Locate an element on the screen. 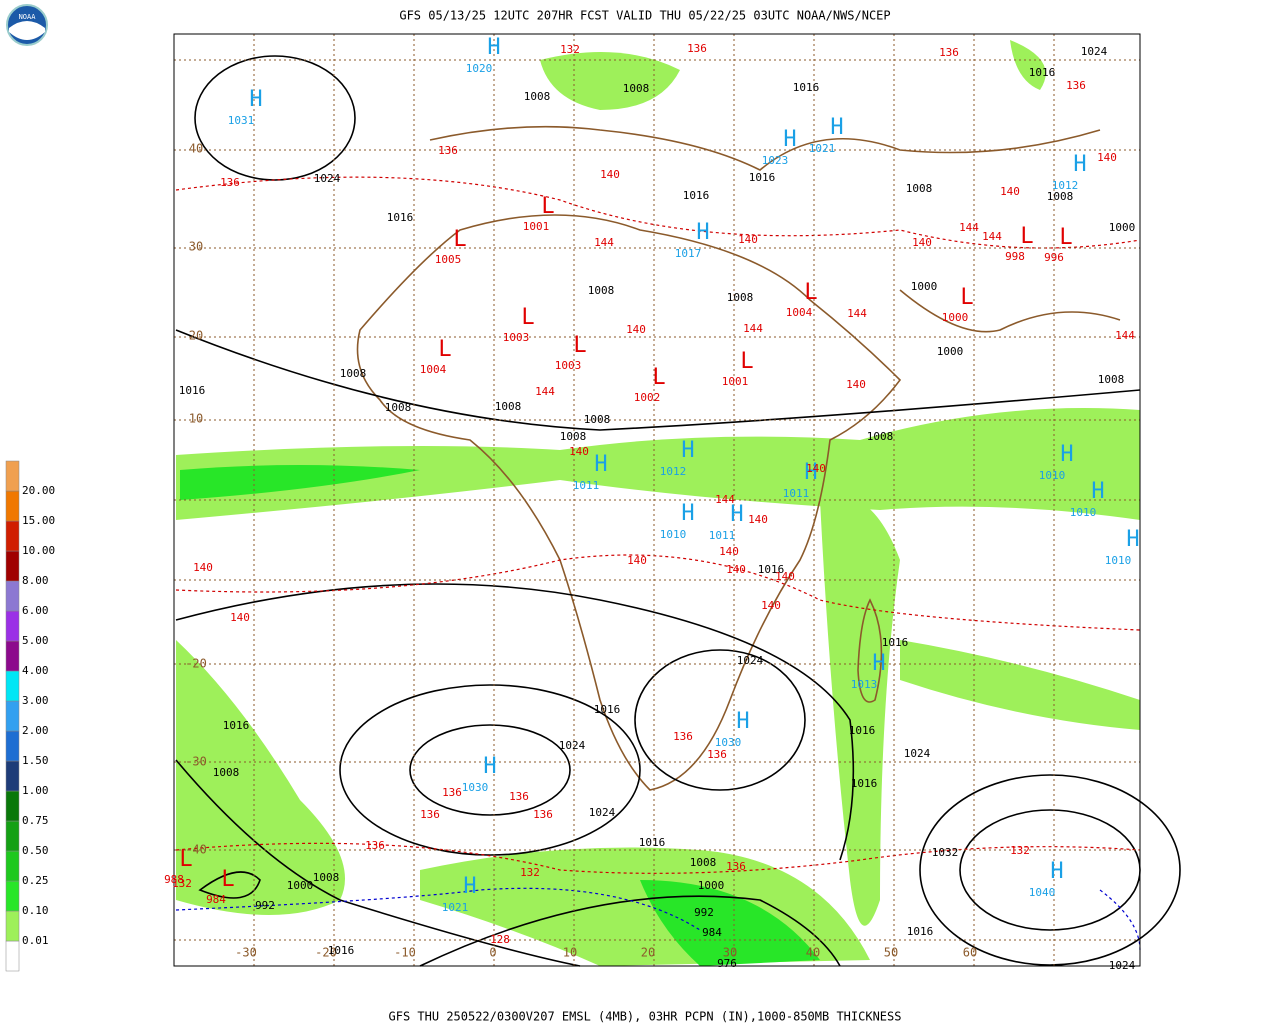 The image size is (1280, 1024). legend-label: 20.00 is located at coordinates (38, 490).